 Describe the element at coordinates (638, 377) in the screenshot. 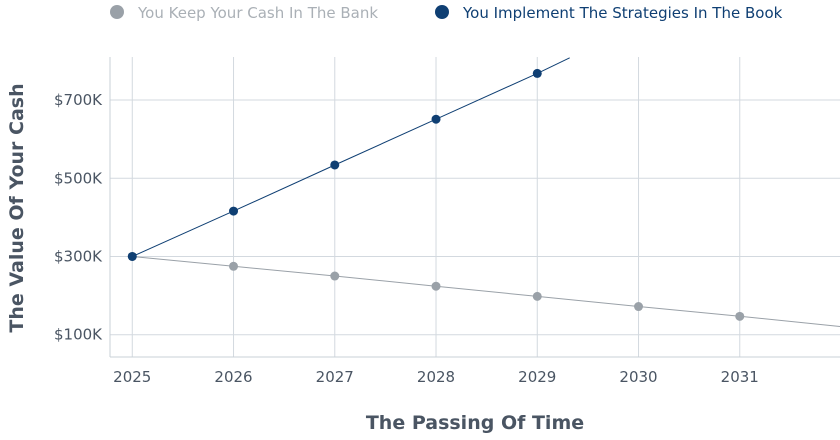

I see `x-tick-label: 2030` at that location.